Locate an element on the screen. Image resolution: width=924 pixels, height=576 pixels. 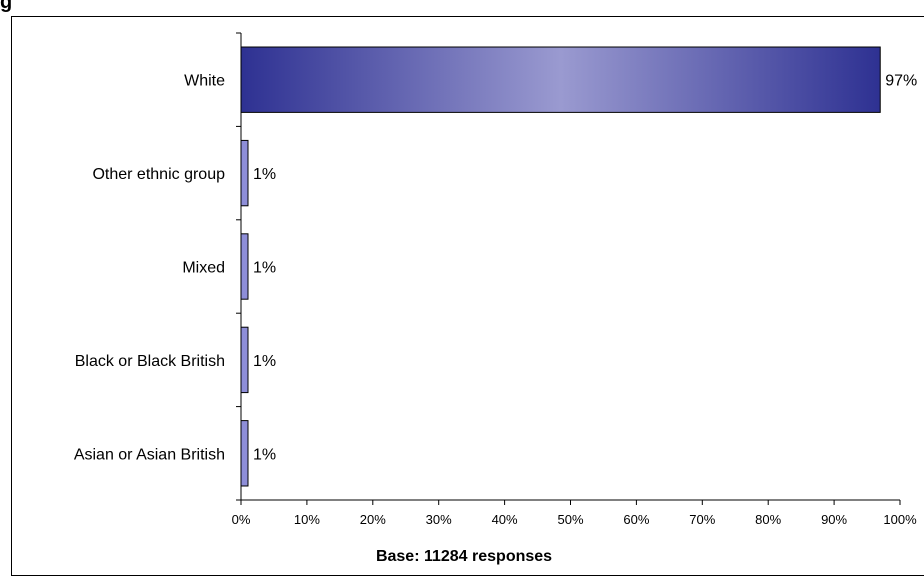
data-label: 97% is located at coordinates (901, 81).